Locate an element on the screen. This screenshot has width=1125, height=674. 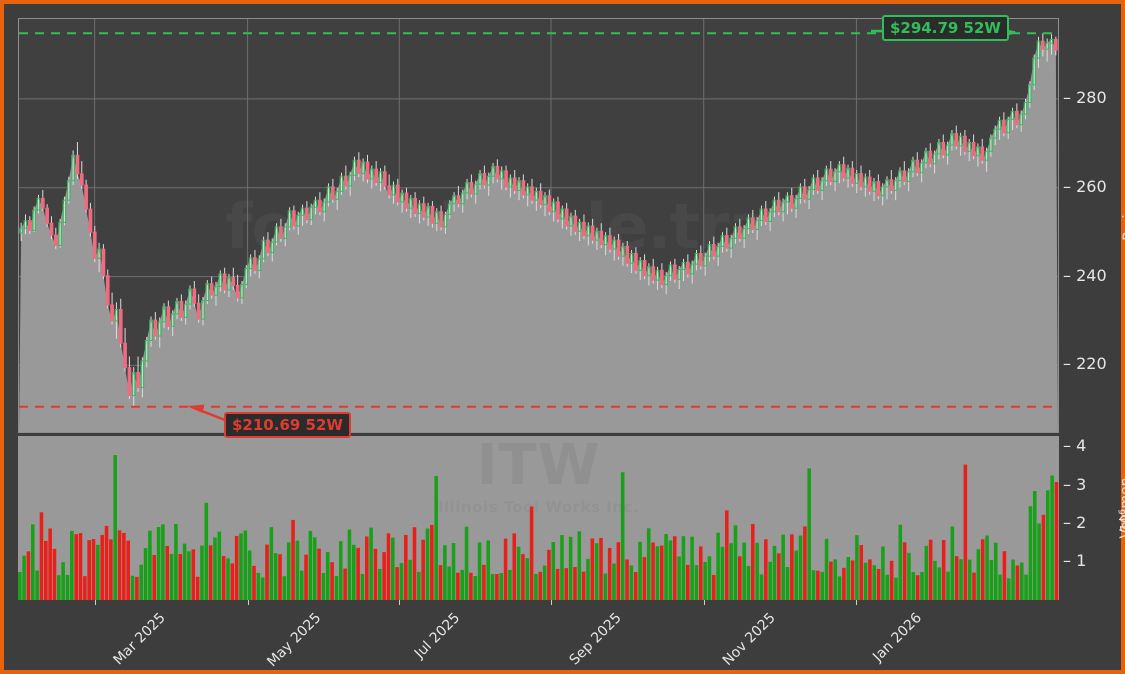
annotation-52w-high: $294.79 52W is located at coordinates (945, 28).